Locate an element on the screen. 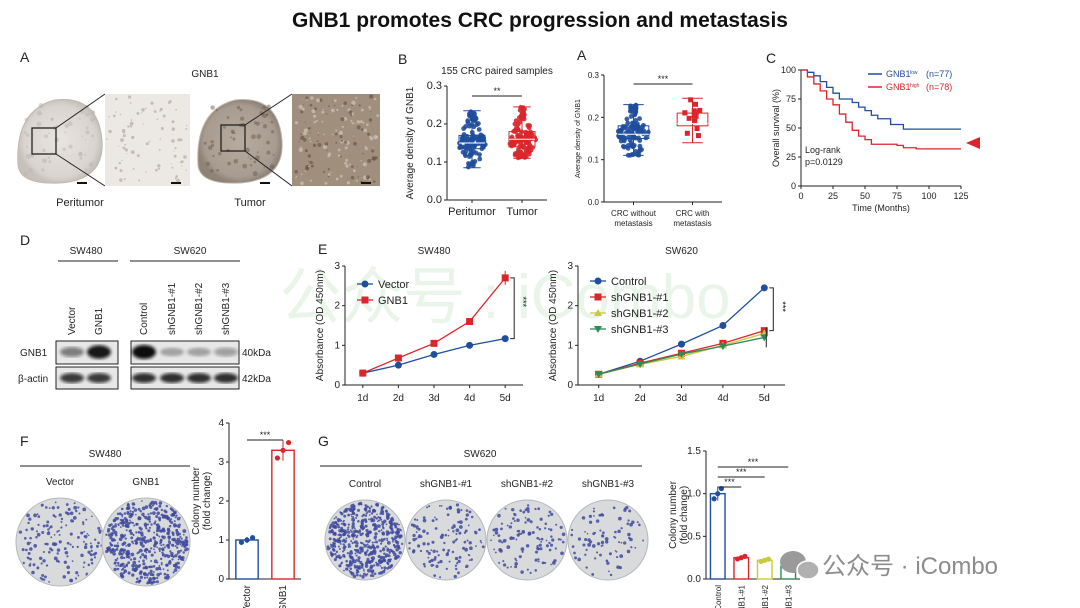 This screenshot has width=1080, height=608. ihc-tumor-zoom is located at coordinates (336, 140).